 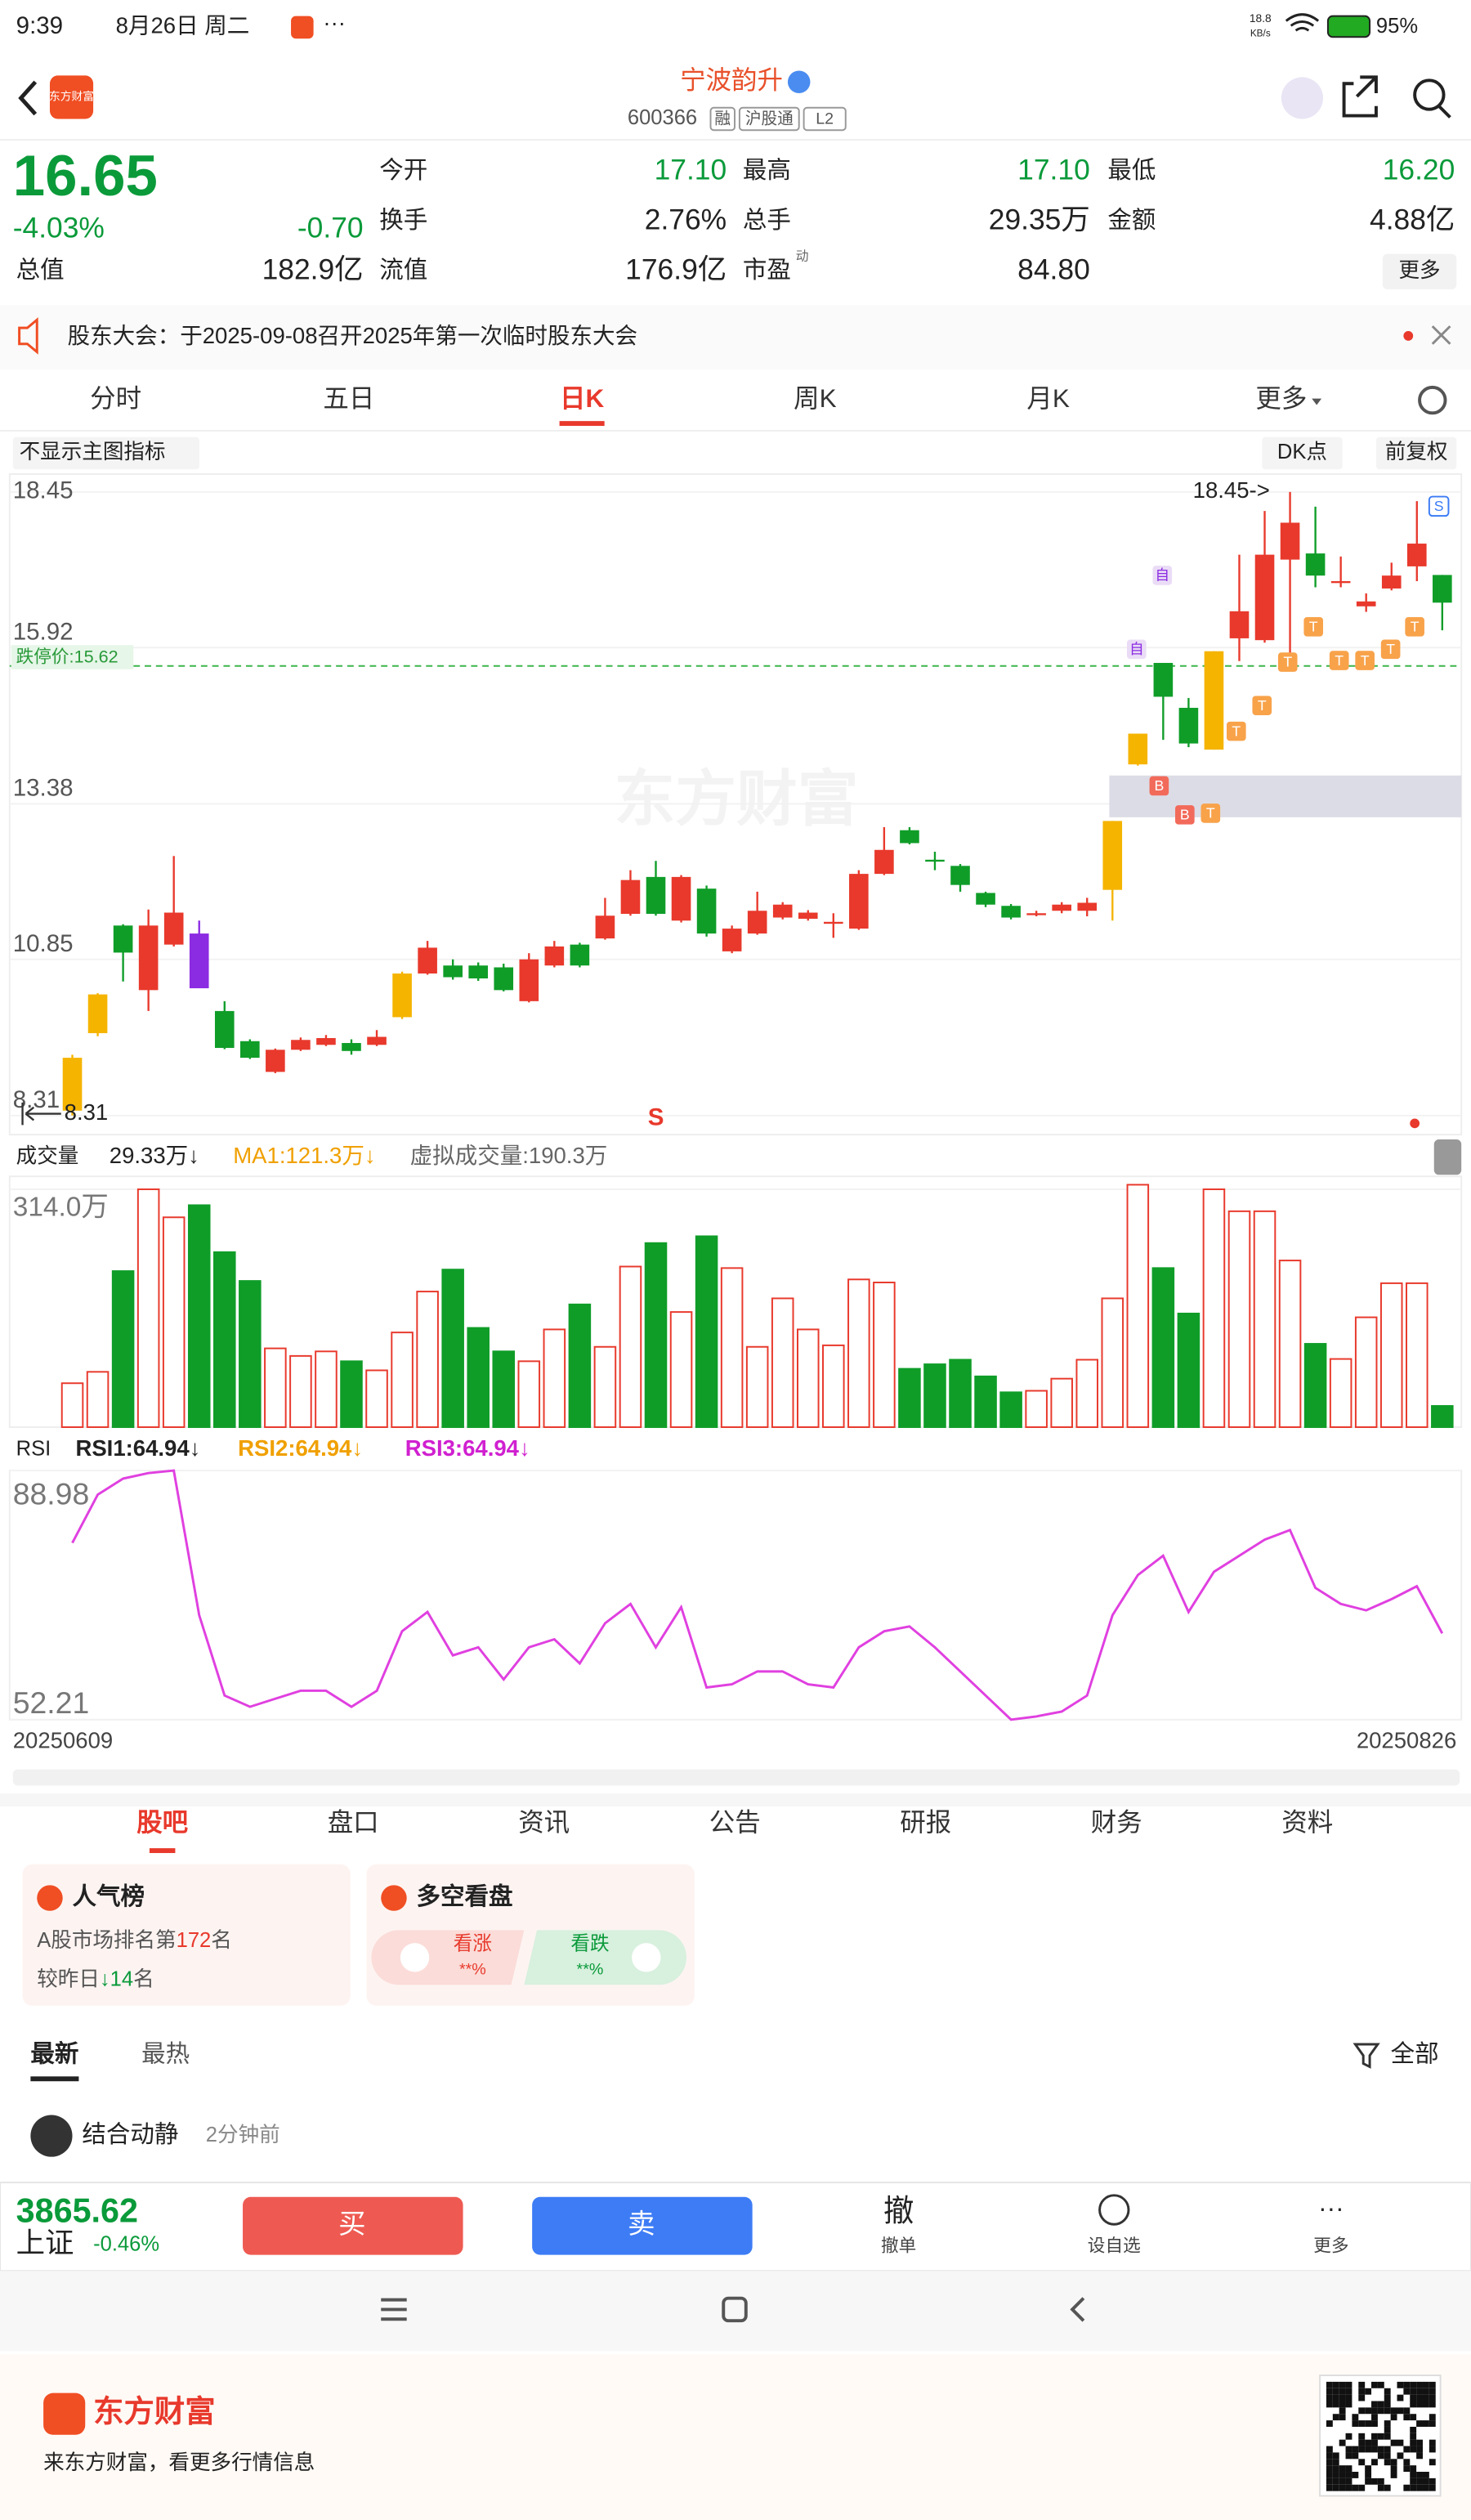 I want to click on rsi-title: RSI, so click(x=33, y=1449).